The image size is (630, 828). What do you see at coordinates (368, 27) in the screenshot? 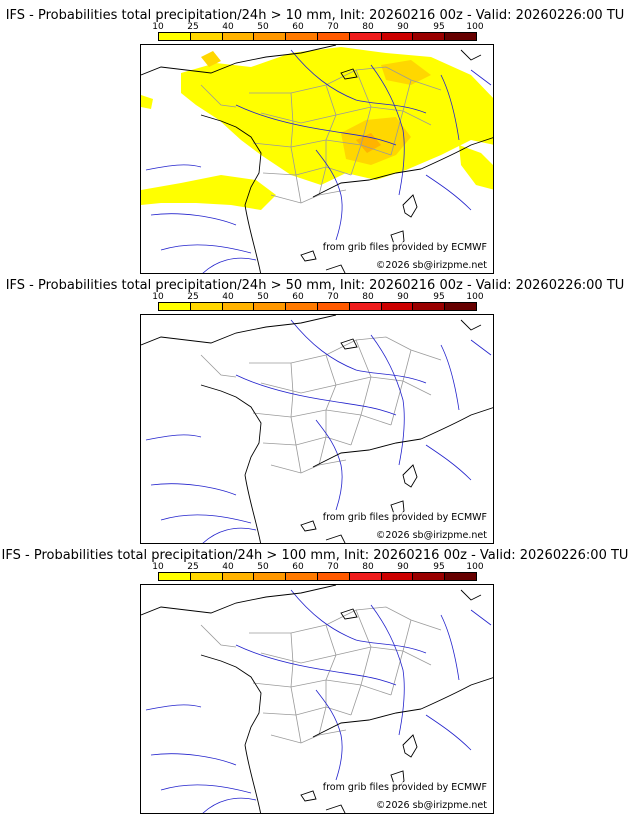
I see `colorbar-tick: 80` at bounding box center [368, 27].